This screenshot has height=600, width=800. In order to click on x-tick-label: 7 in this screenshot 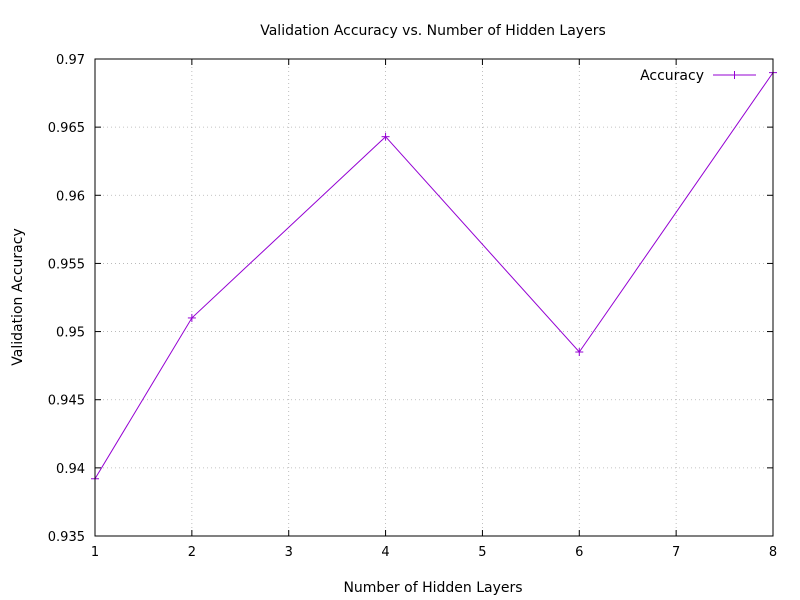, I will do `click(676, 552)`.